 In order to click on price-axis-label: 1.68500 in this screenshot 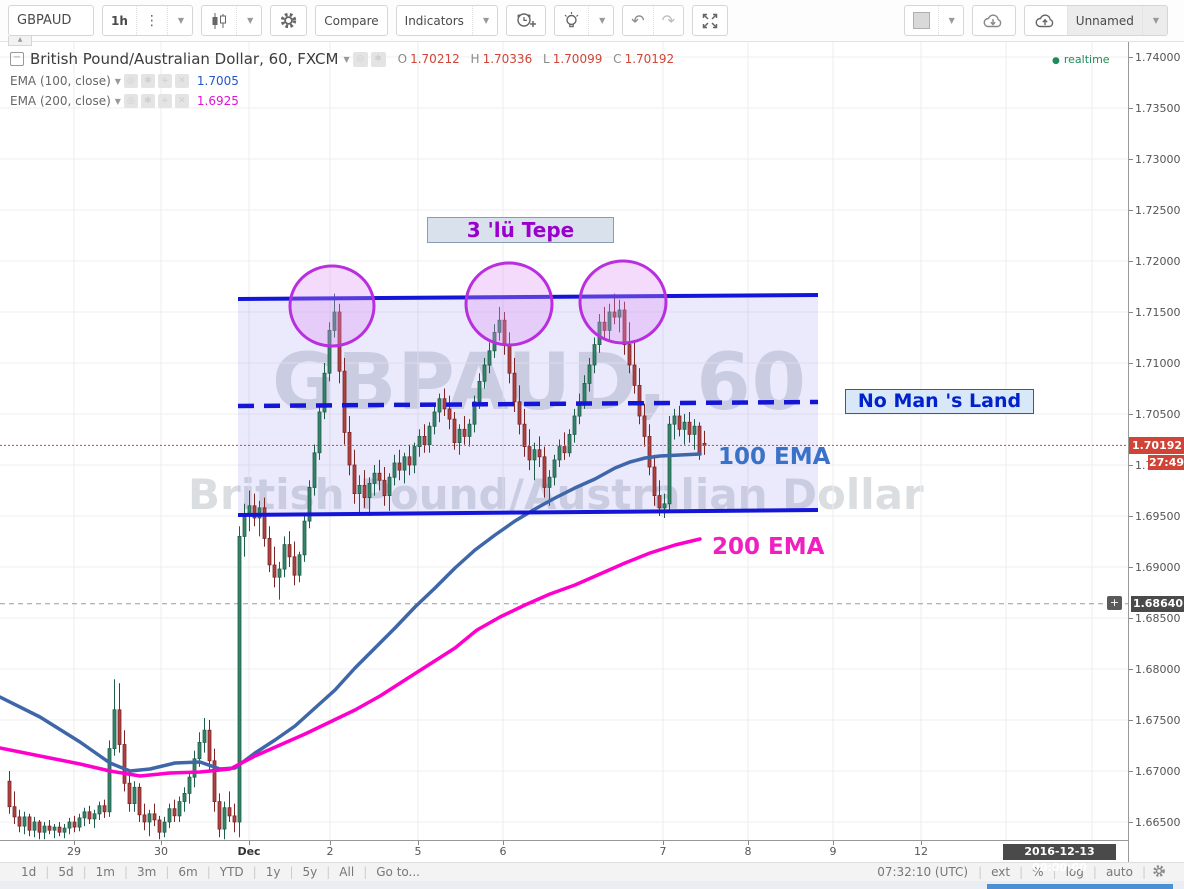, I will do `click(1155, 618)`.